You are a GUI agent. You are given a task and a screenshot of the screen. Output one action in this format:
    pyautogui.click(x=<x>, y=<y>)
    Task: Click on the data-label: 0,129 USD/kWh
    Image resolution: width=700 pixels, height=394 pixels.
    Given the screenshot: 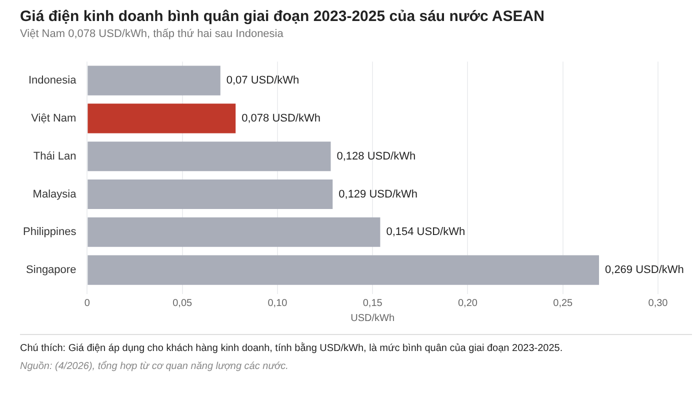 What is the action you would take?
    pyautogui.click(x=378, y=194)
    